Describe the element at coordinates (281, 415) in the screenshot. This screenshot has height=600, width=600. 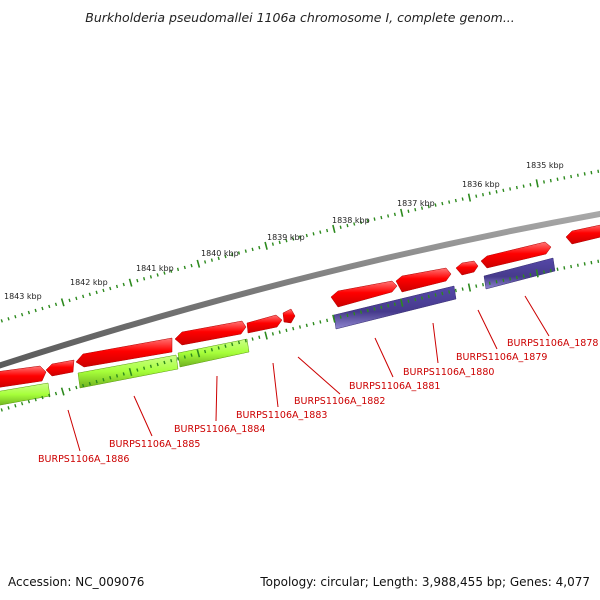
I see `gene-label-1883: BURPS1106A_1883` at that location.